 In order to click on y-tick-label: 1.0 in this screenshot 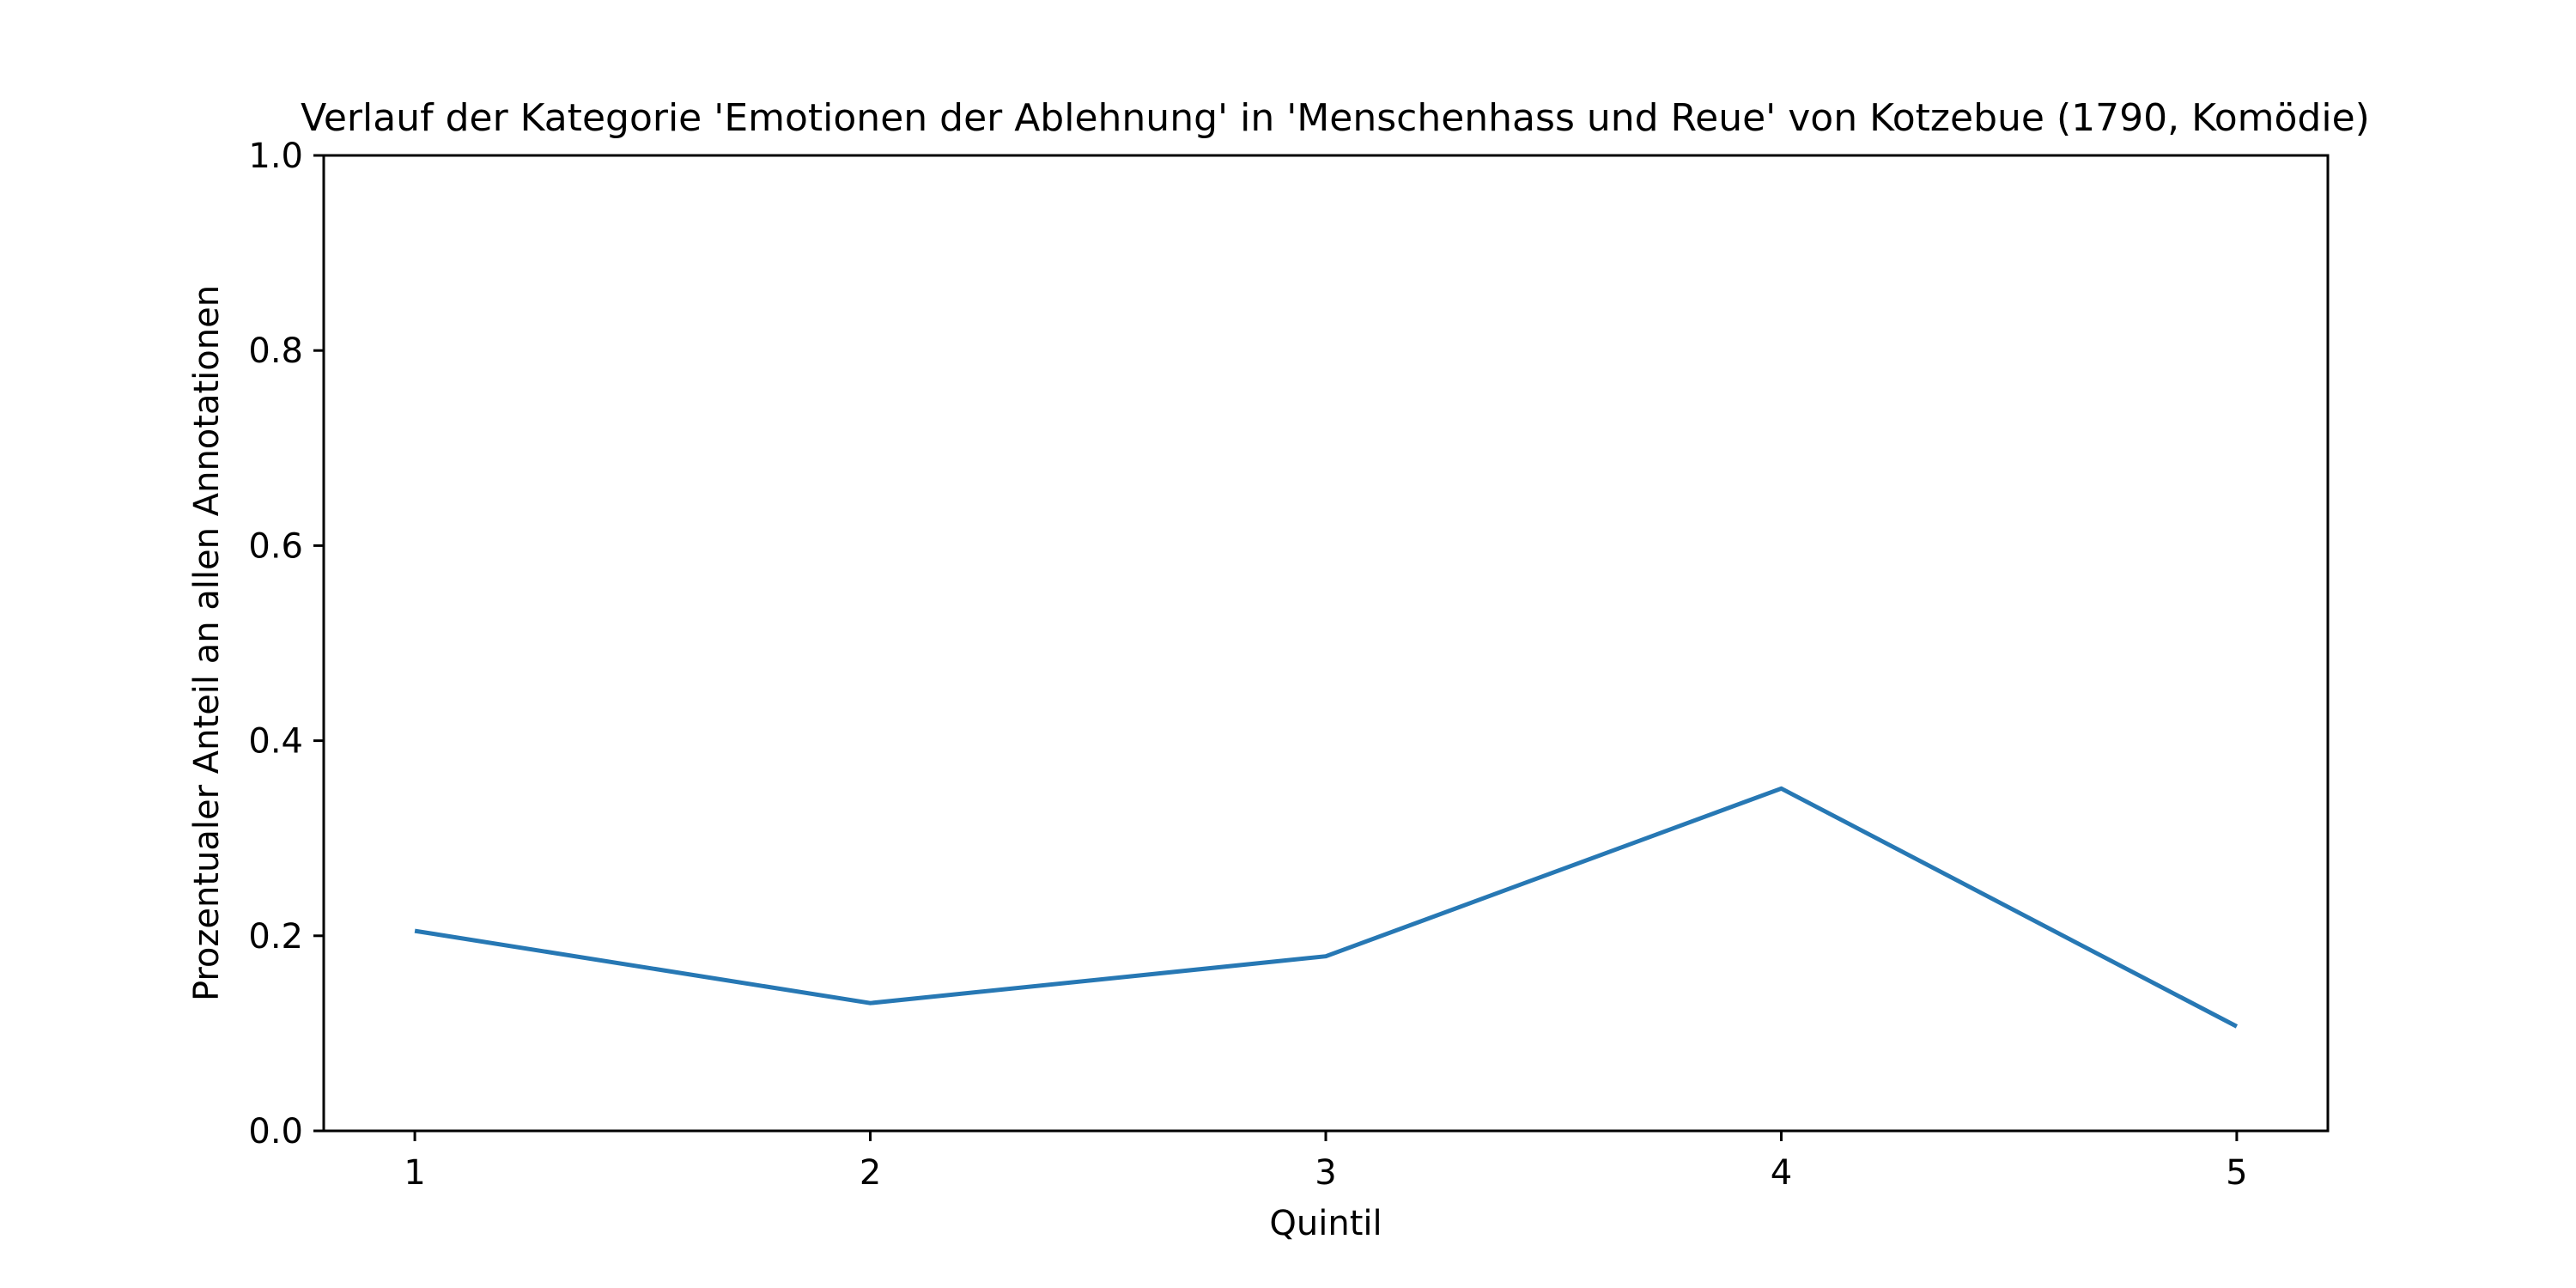, I will do `click(275, 156)`.